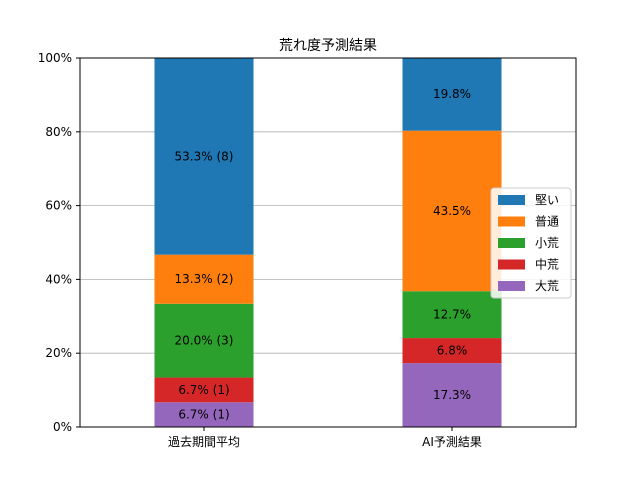 Image resolution: width=640 pixels, height=480 pixels. What do you see at coordinates (58, 206) in the screenshot?
I see `y-tick-label: 60%` at bounding box center [58, 206].